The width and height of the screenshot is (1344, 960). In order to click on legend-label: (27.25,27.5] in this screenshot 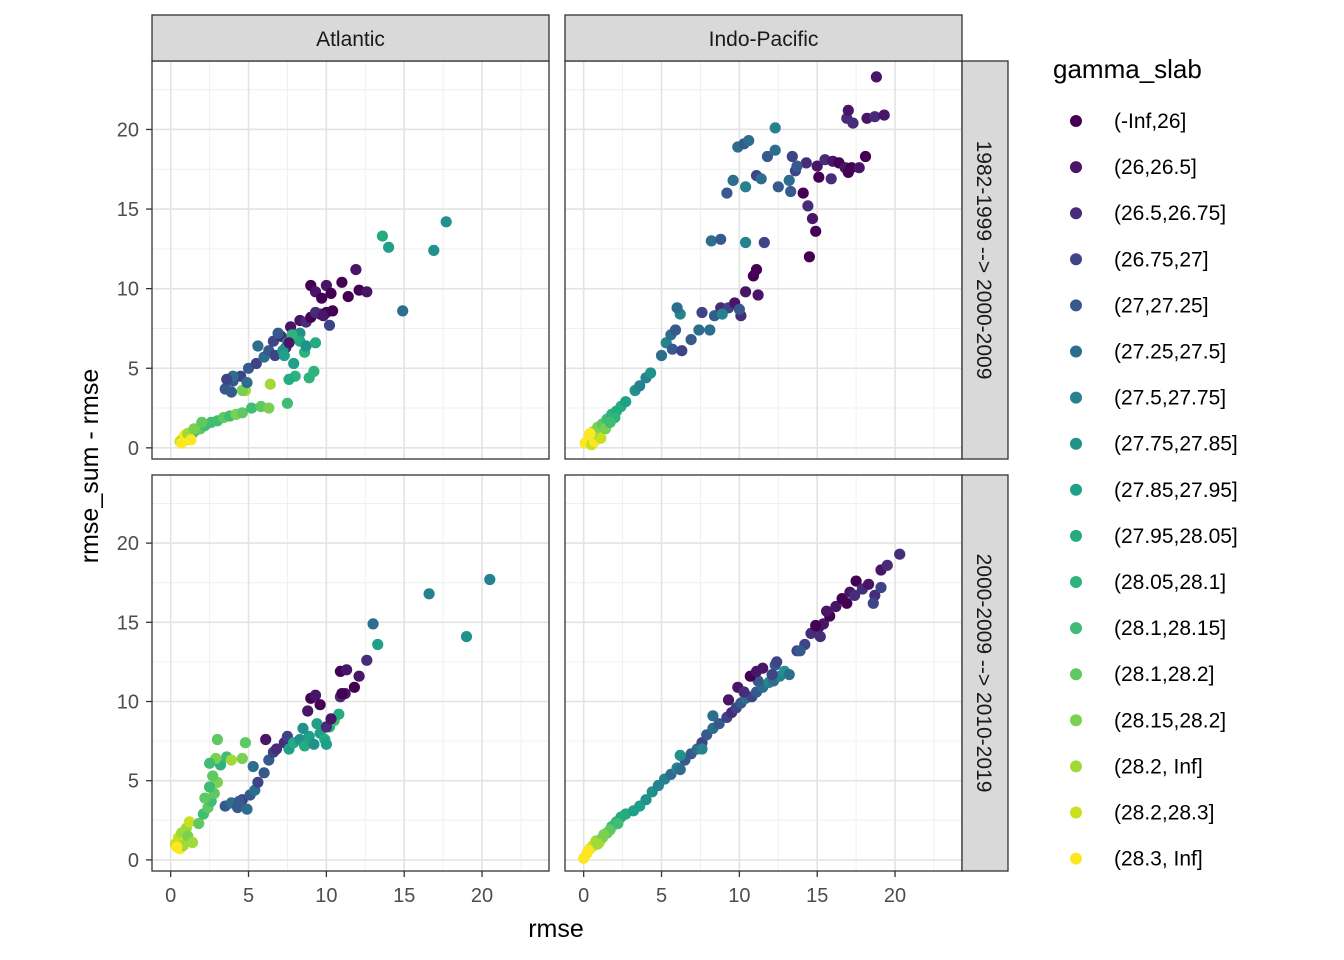, I will do `click(1170, 352)`.